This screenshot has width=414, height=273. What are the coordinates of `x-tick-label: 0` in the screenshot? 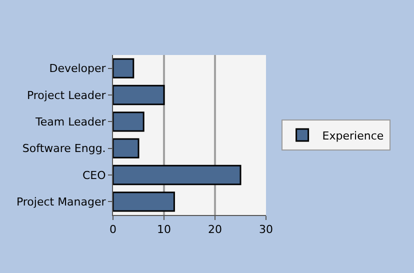 It's located at (113, 229).